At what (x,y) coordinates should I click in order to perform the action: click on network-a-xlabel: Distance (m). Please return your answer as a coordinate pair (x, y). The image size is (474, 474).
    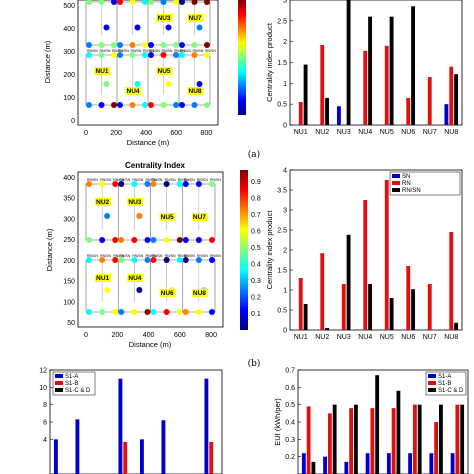
    Looking at the image, I should click on (148, 142).